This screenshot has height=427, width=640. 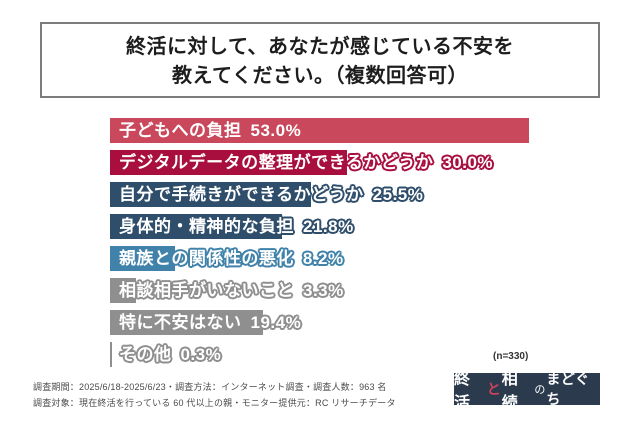 I want to click on bar-row: 子どもへの負担 53.0%, so click(x=370, y=130).